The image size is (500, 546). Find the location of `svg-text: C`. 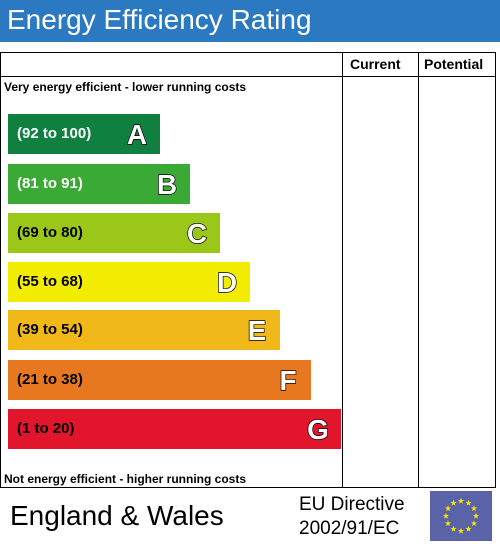

svg-text: C is located at coordinates (197, 233).